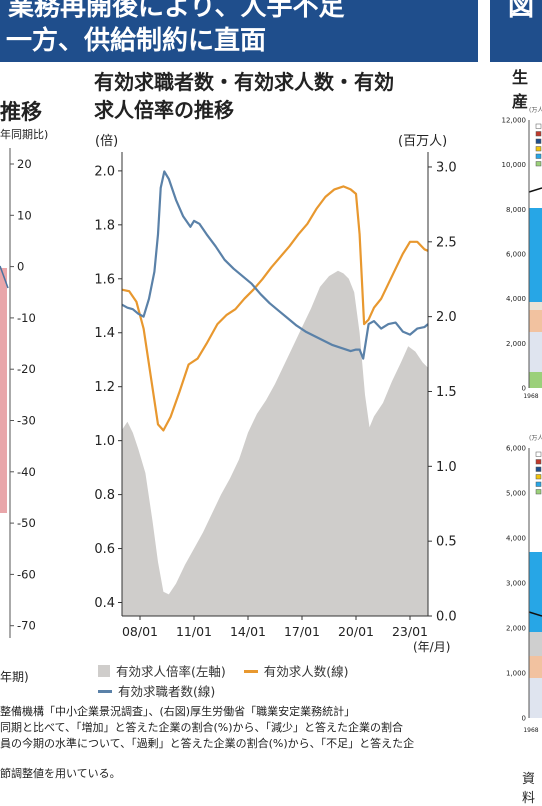 Image resolution: width=542 pixels, height=806 pixels. What do you see at coordinates (140, 631) in the screenshot?
I see `x-tick-label: 08/01` at bounding box center [140, 631].